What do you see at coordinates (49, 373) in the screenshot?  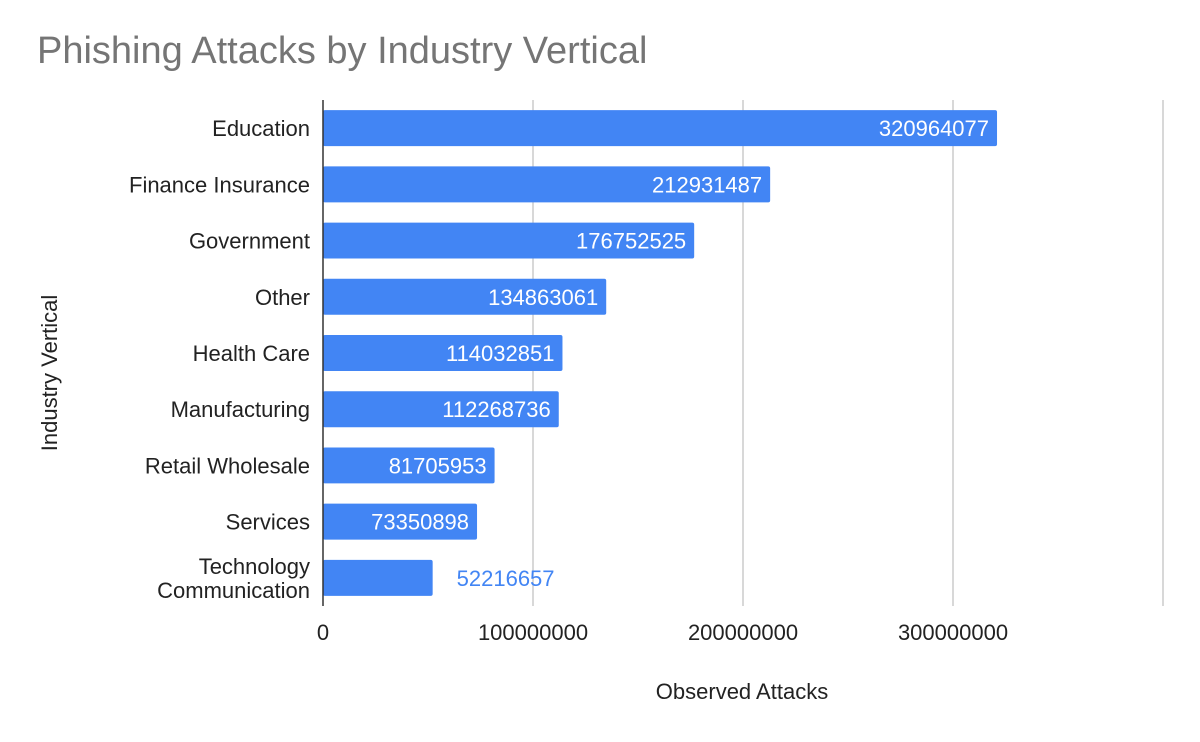 I see `y-axis-title: Industry Vertical` at bounding box center [49, 373].